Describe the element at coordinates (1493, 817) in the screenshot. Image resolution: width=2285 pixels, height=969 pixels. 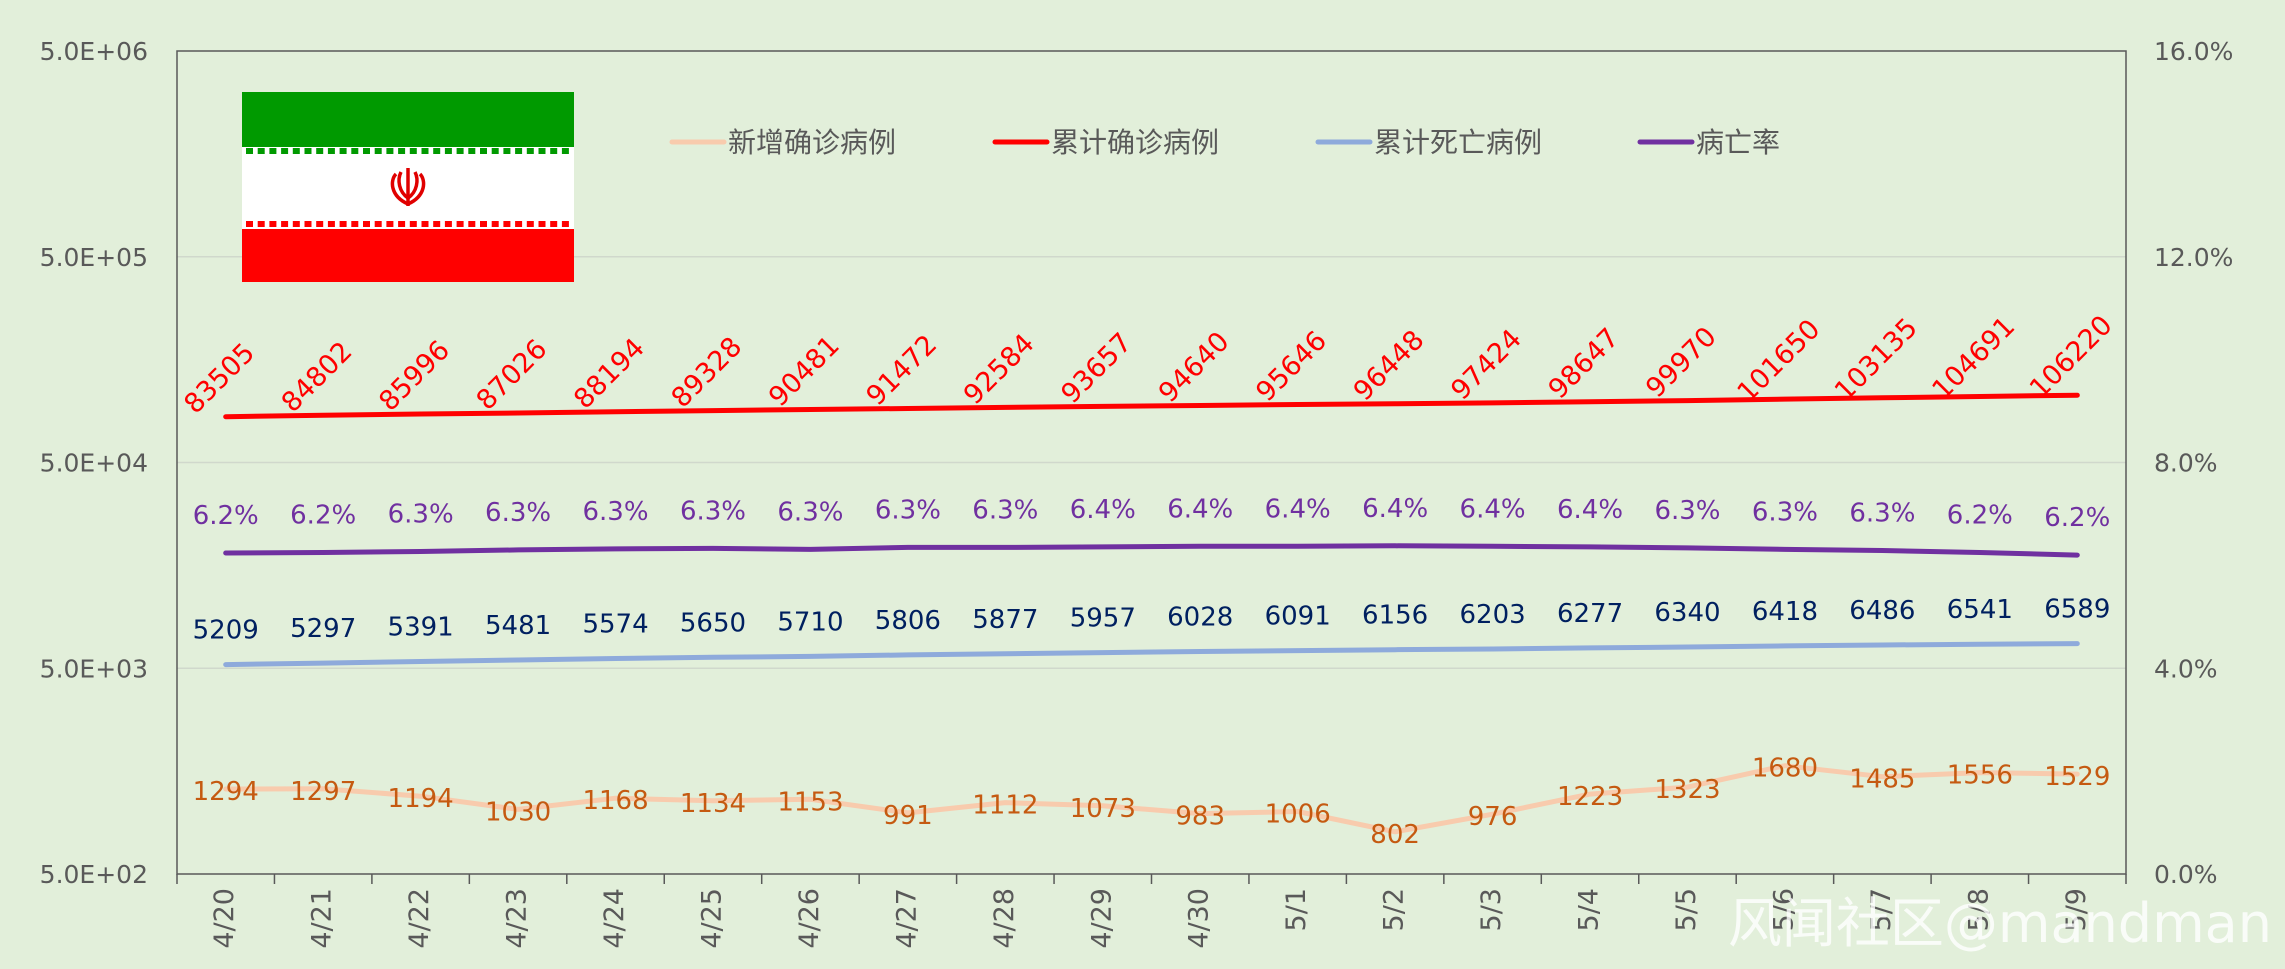
I see `data-label-new-cases: 976` at that location.